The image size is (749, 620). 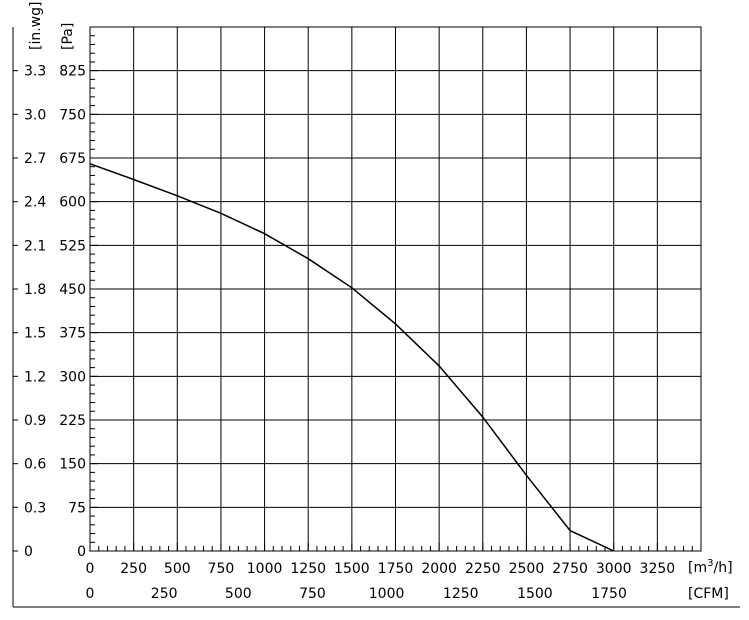 I want to click on x-tick-label-cfm: 1000, so click(x=387, y=594).